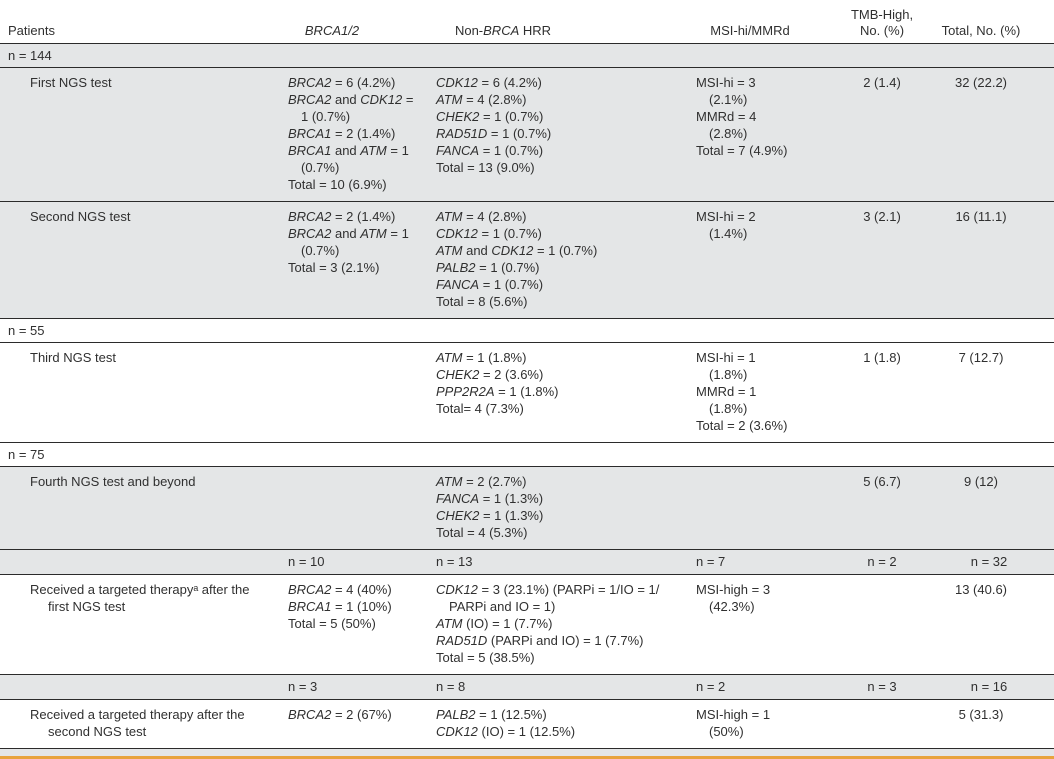  I want to click on cell-tmb-high: n = 3, so click(882, 687).